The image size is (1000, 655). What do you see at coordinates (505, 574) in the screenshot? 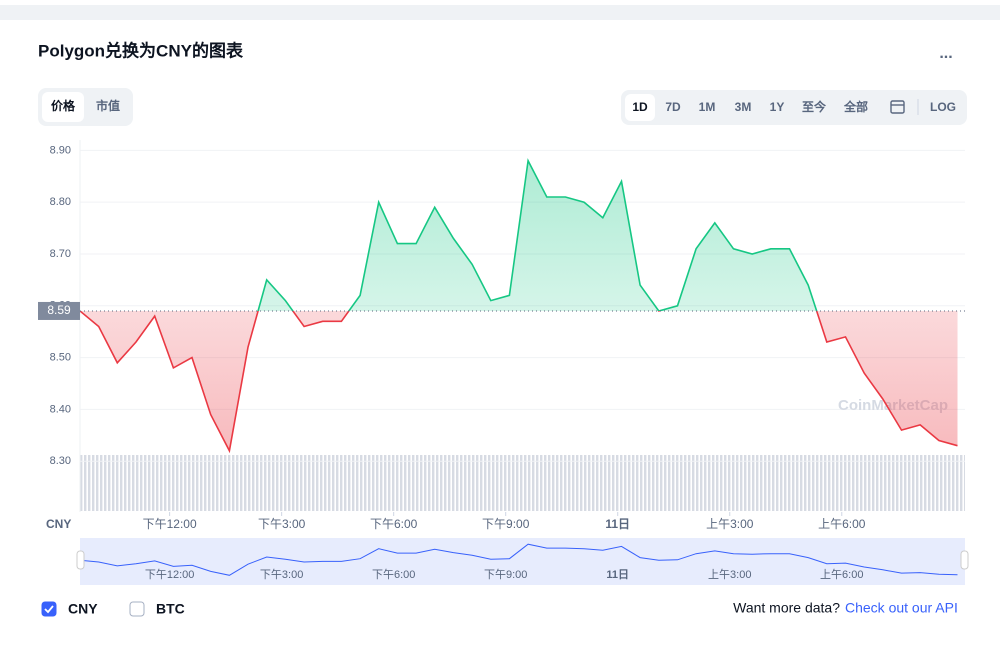
I see `nav-tick-label: 下午9:00` at bounding box center [505, 574].